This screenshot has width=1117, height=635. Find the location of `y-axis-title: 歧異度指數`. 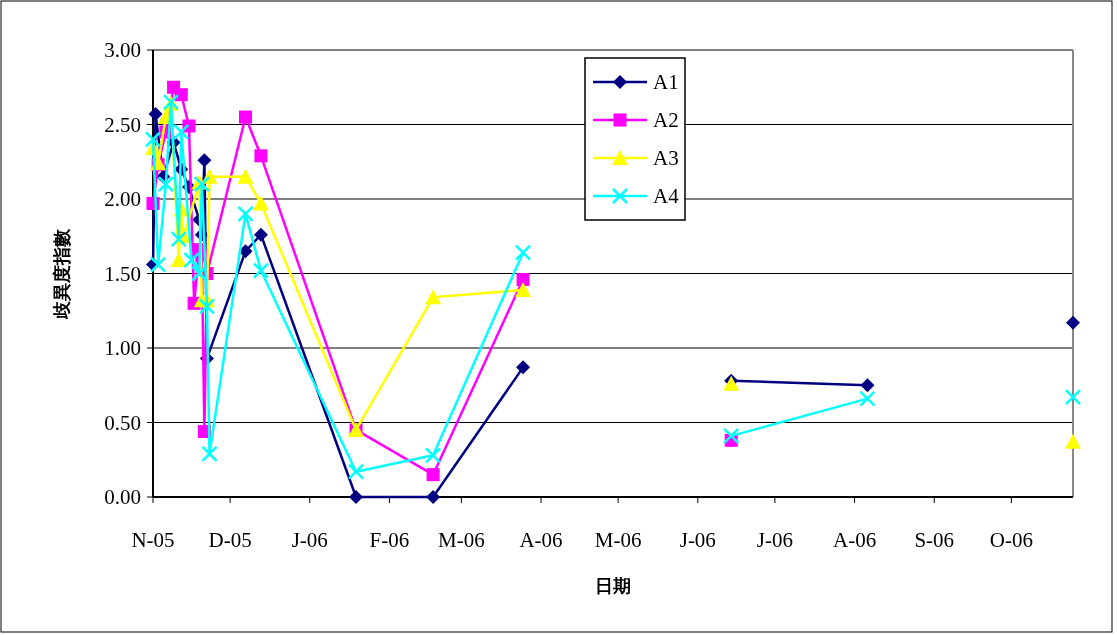

y-axis-title: 歧異度指數 is located at coordinates (61, 273).